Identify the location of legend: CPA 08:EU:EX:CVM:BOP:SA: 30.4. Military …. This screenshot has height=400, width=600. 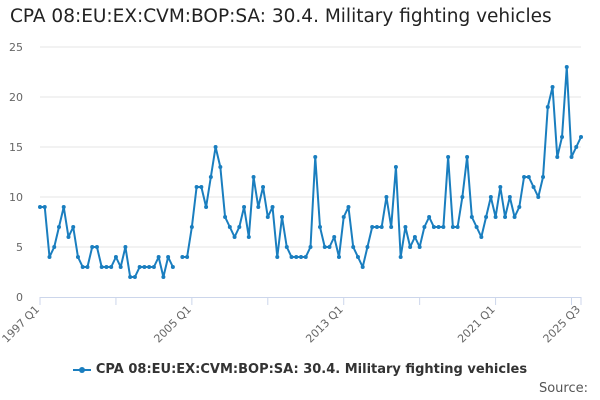
(300, 369).